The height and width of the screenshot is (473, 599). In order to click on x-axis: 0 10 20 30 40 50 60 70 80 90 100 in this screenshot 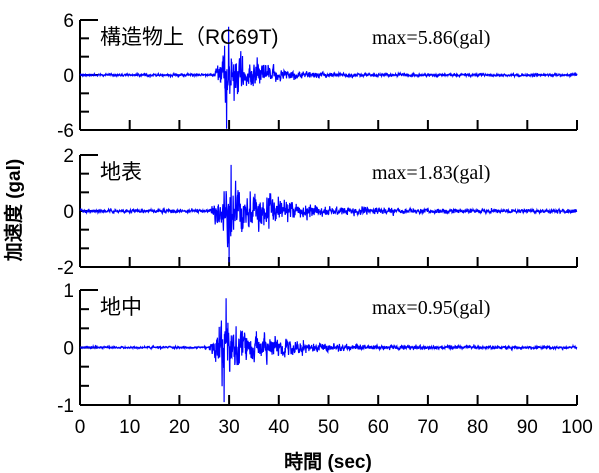, I will do `click(334, 427)`.